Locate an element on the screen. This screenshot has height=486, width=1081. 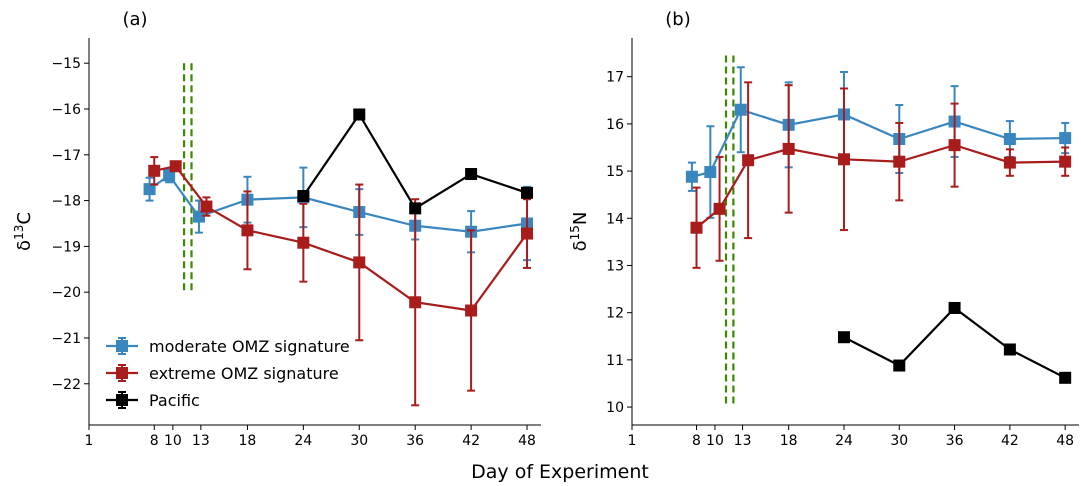
y-axis-label-symbol: δ is located at coordinates (580, 245).